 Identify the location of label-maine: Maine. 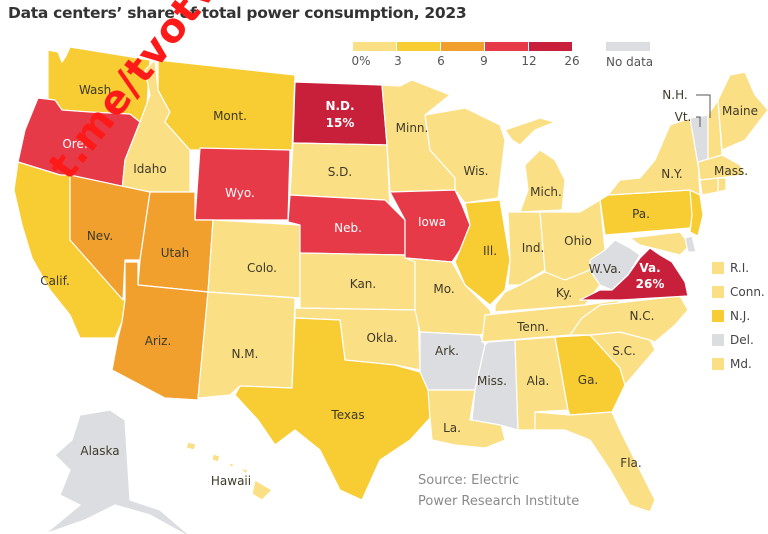
(740, 111).